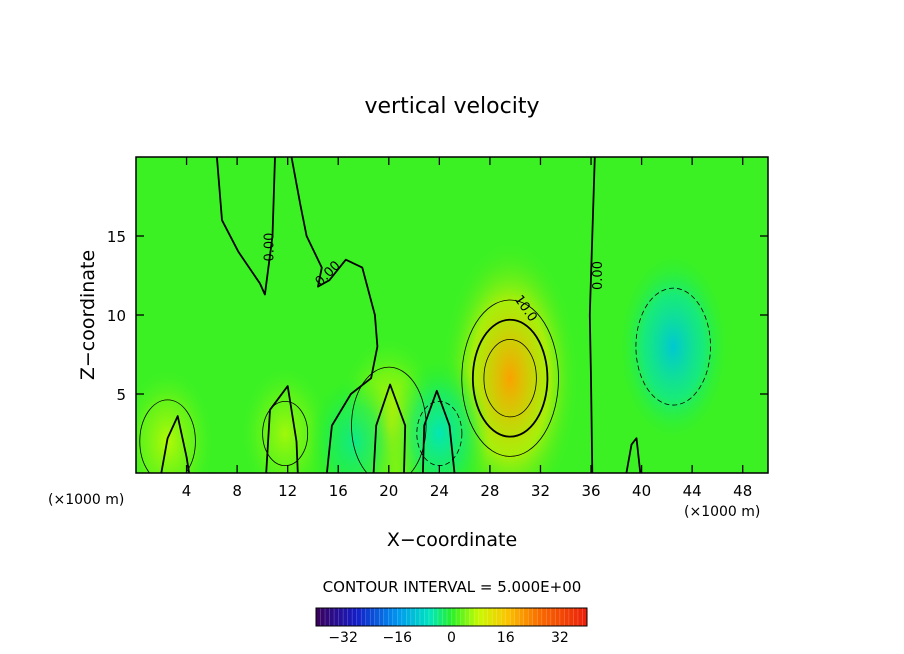  What do you see at coordinates (692, 491) in the screenshot?
I see `x-tick-label: 44` at bounding box center [692, 491].